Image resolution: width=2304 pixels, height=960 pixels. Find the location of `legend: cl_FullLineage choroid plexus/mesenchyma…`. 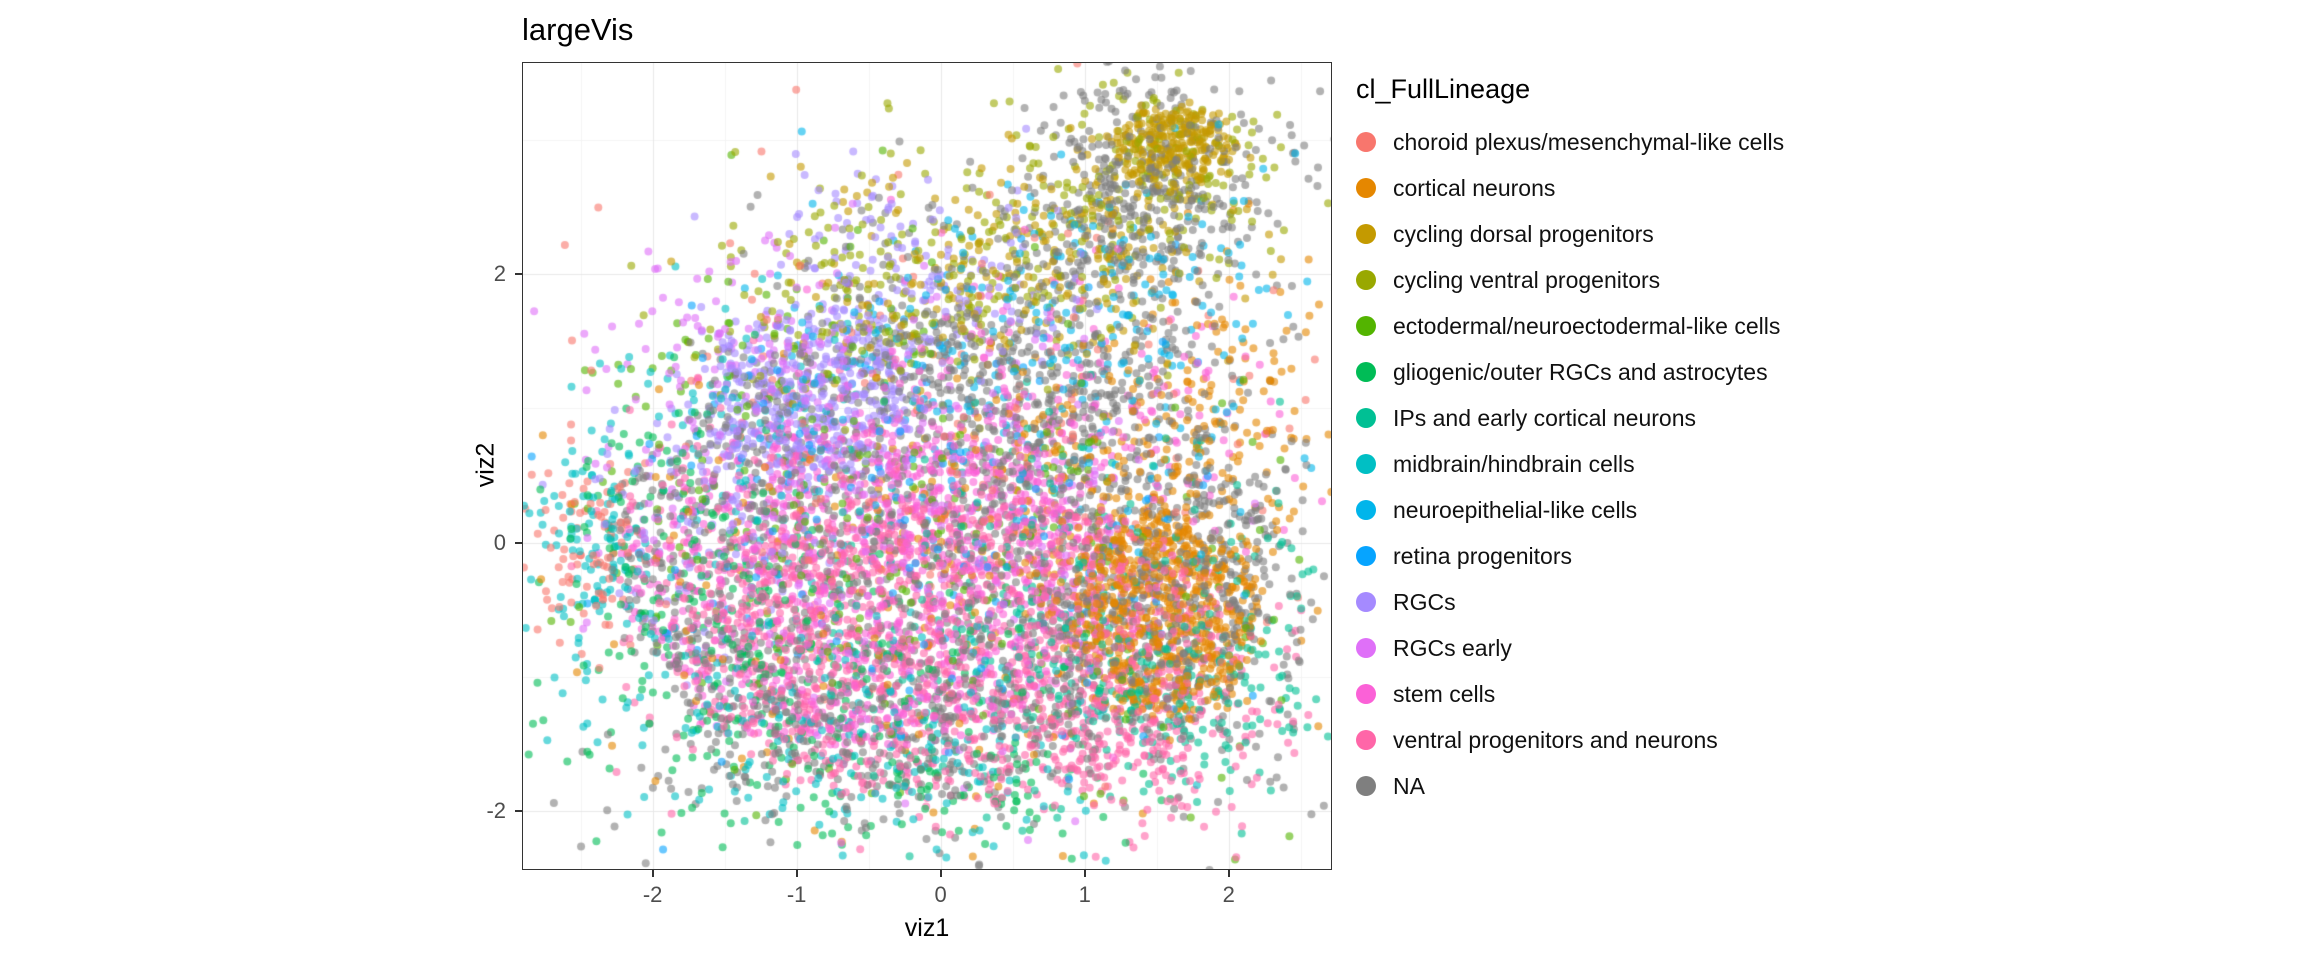

legend: cl_FullLineage choroid plexus/mesenchyma… is located at coordinates (1570, 441).